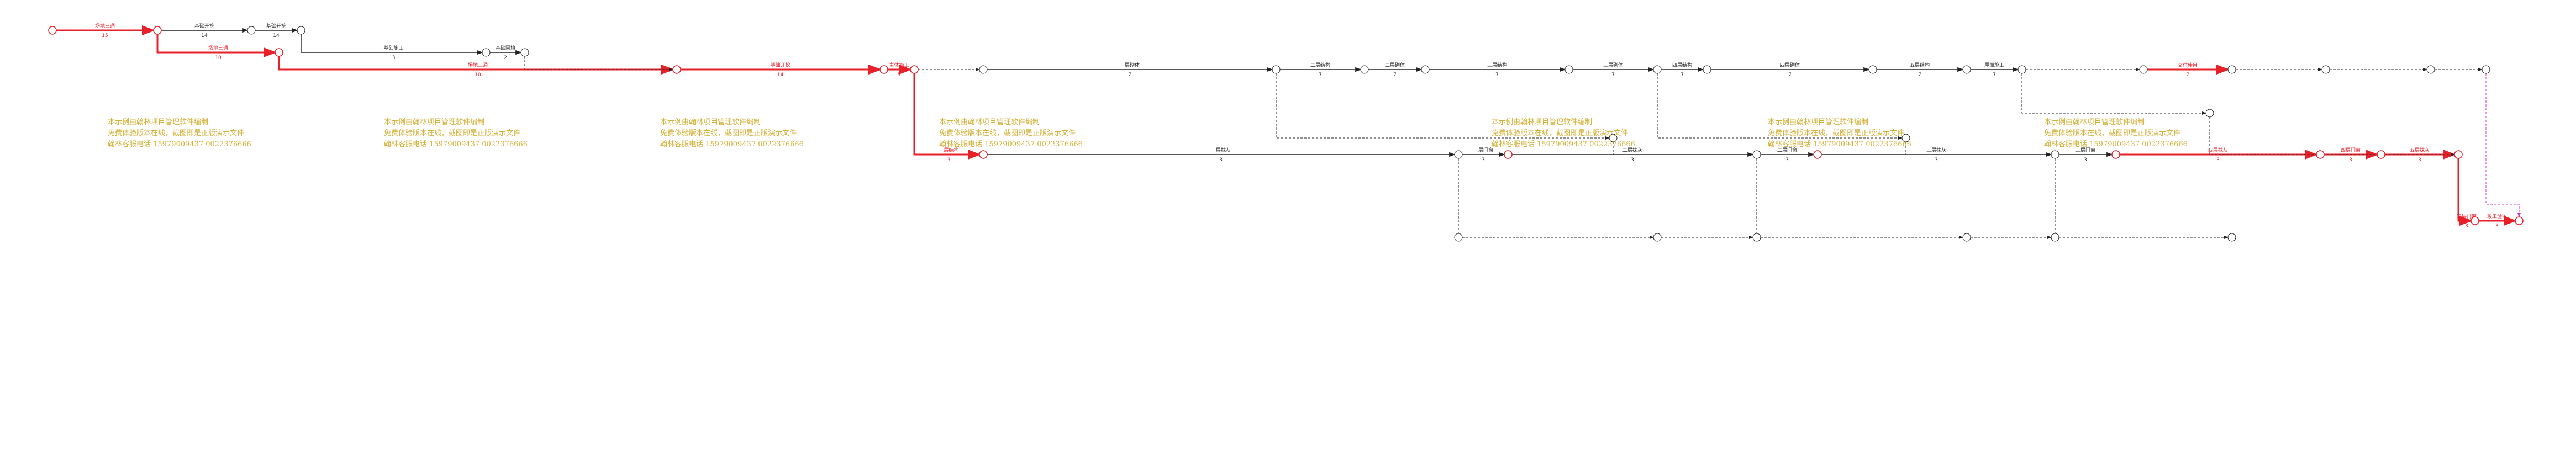  I want to click on activity-label: 一层结构, so click(948, 150).